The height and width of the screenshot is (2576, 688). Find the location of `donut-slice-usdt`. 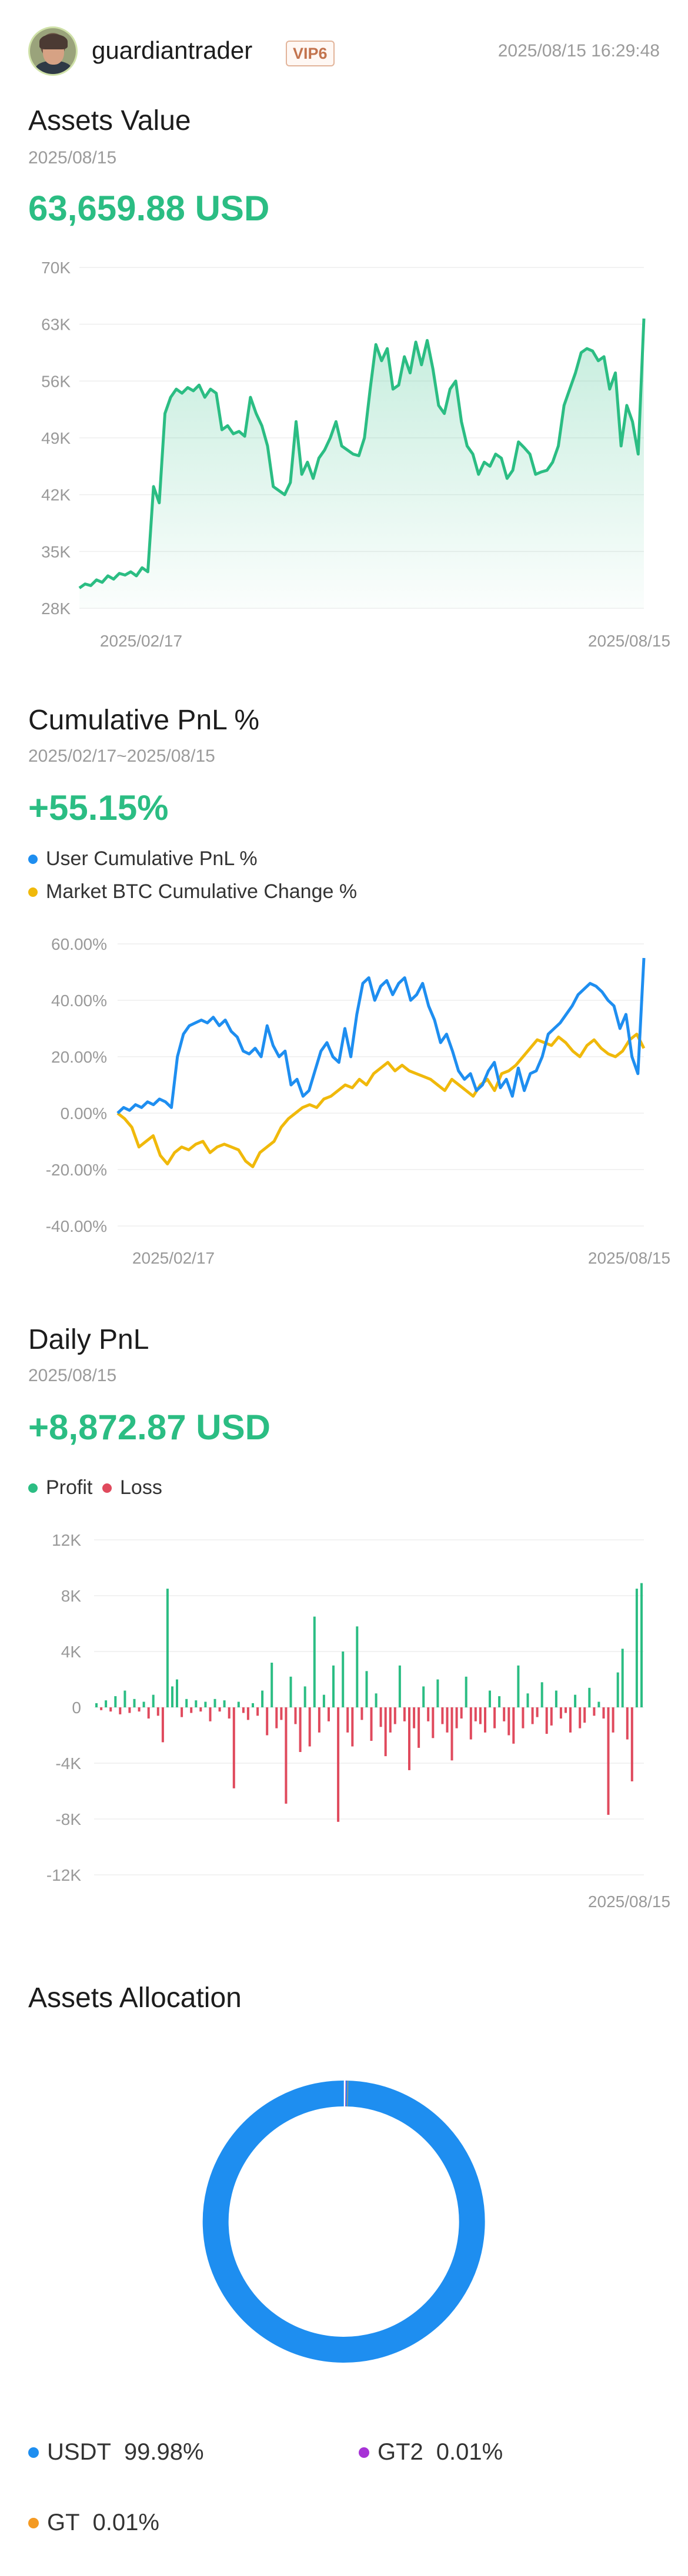

donut-slice-usdt is located at coordinates (343, 2222).